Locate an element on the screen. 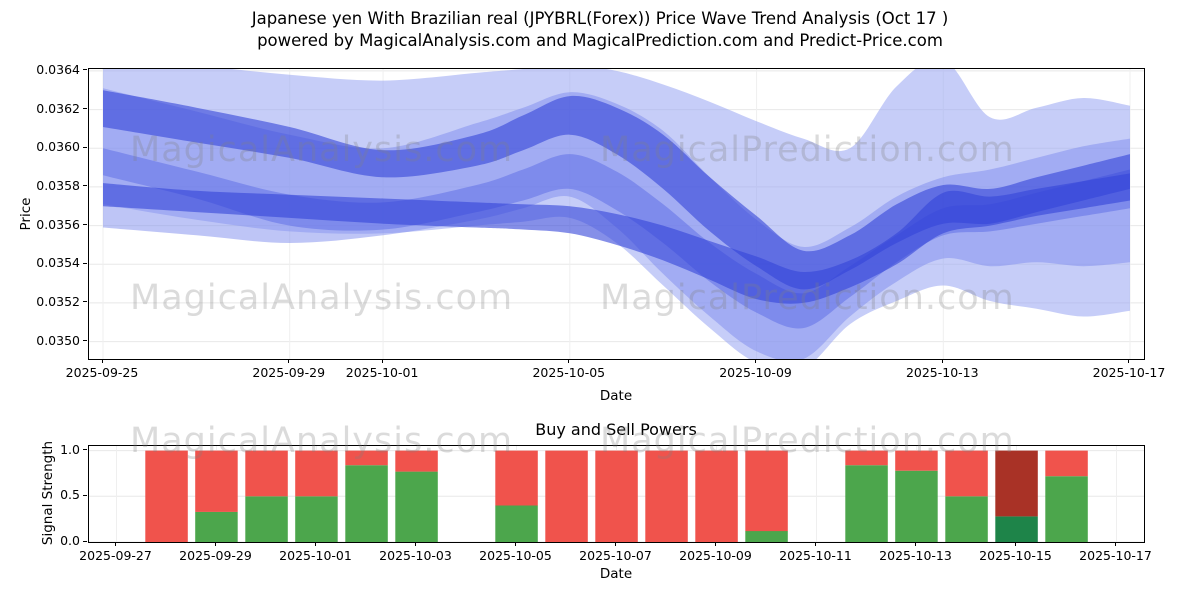  y-tick-label: 0.0354 is located at coordinates (58, 263).